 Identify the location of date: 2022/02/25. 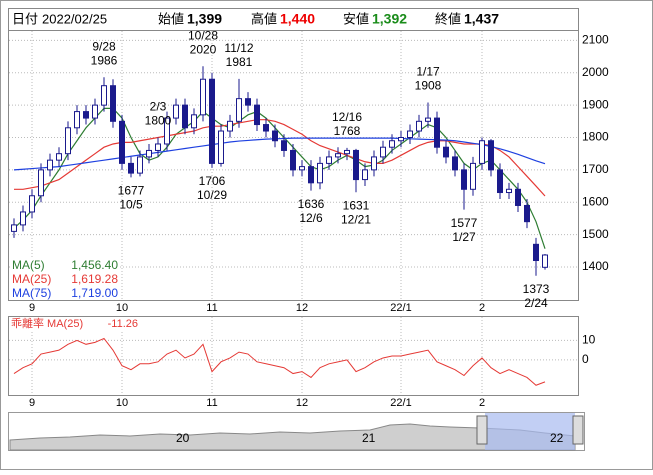
(74, 18).